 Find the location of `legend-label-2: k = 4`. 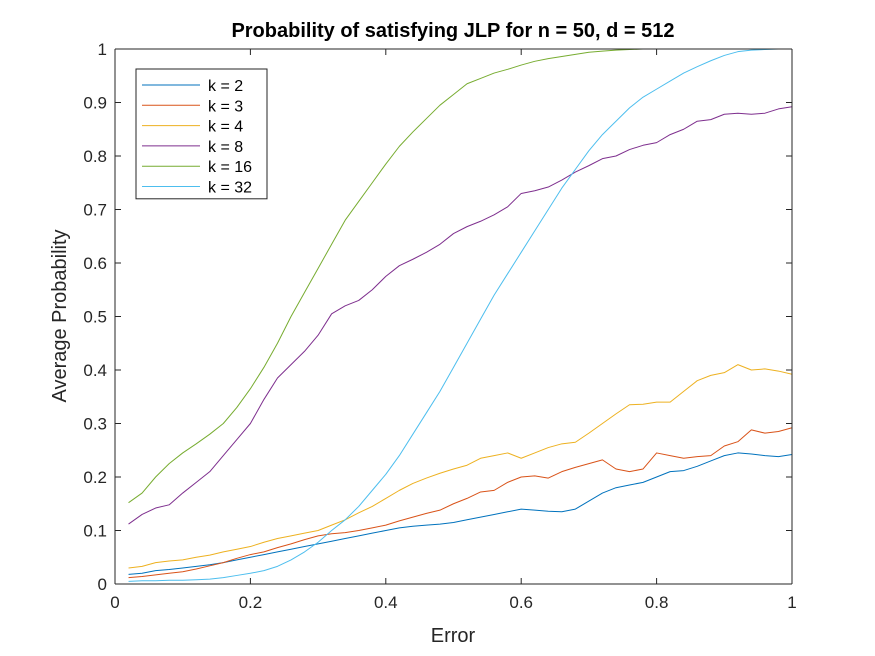

legend-label-2: k = 4 is located at coordinates (225, 127).